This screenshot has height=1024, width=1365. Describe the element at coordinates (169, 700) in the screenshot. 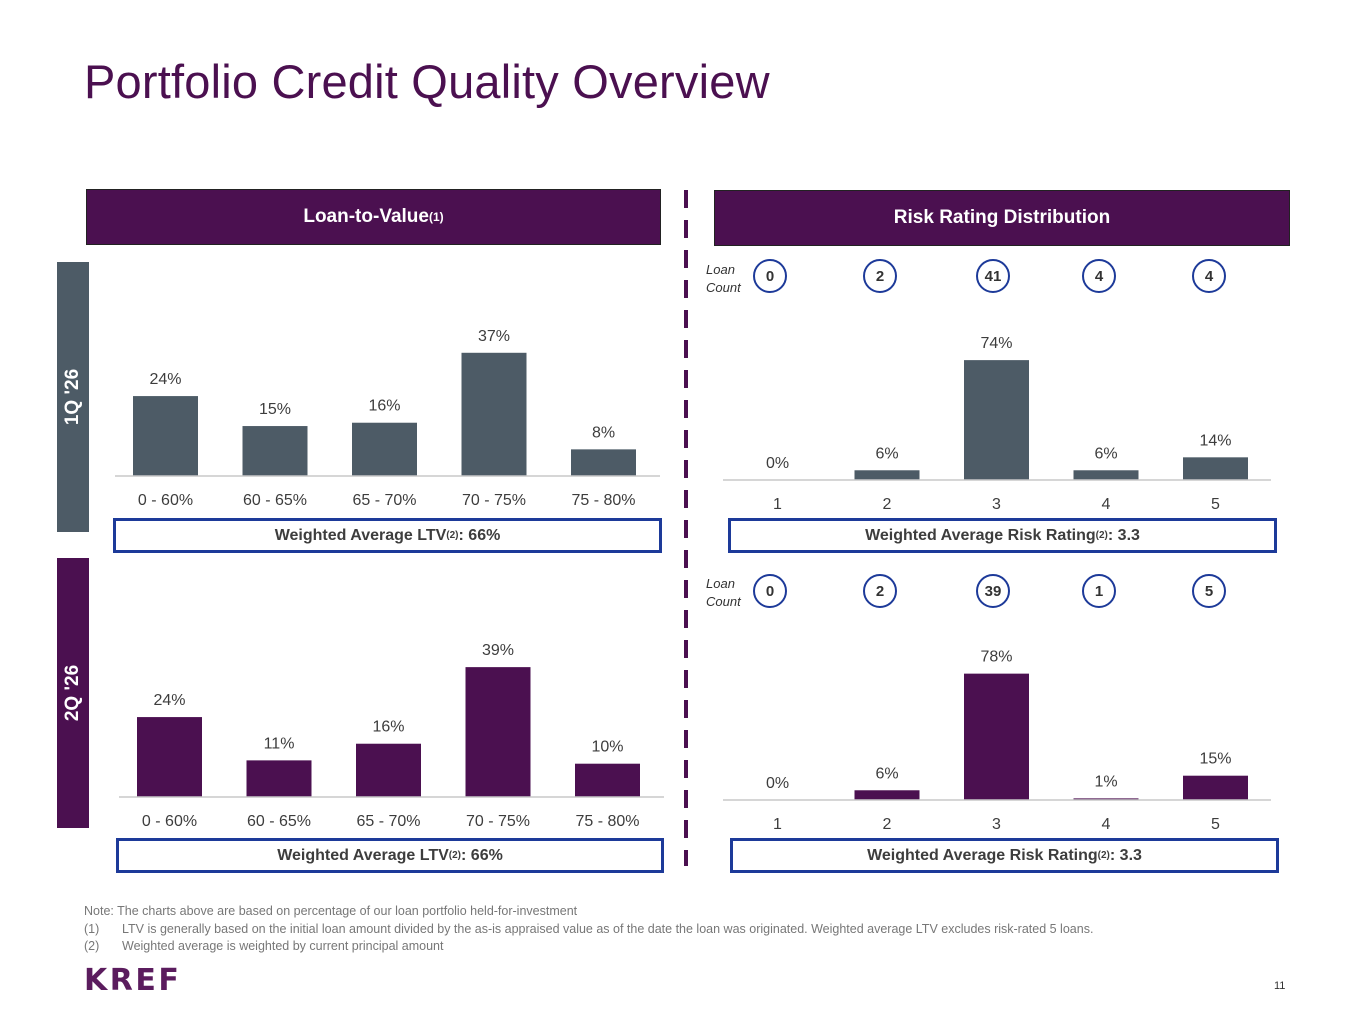

I see `data-label: 24%` at that location.